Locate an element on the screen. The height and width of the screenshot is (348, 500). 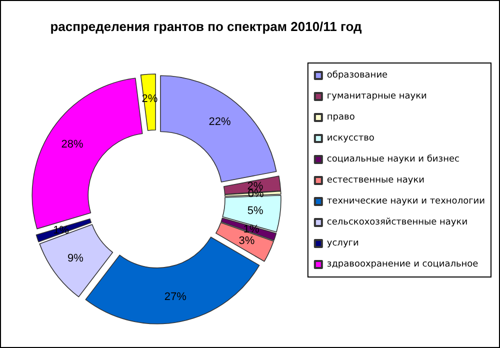
data-label: 28% is located at coordinates (72, 144).